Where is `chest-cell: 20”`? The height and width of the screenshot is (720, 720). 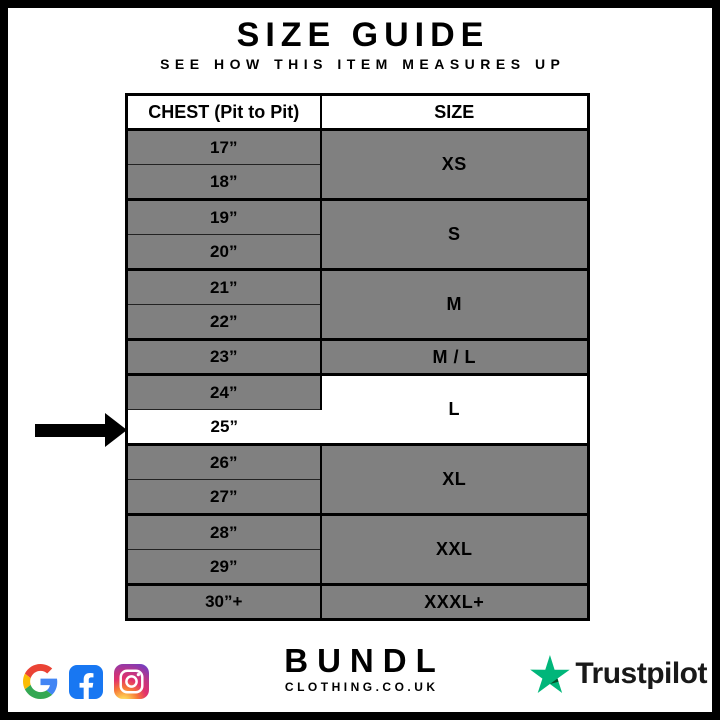 chest-cell: 20” is located at coordinates (224, 252).